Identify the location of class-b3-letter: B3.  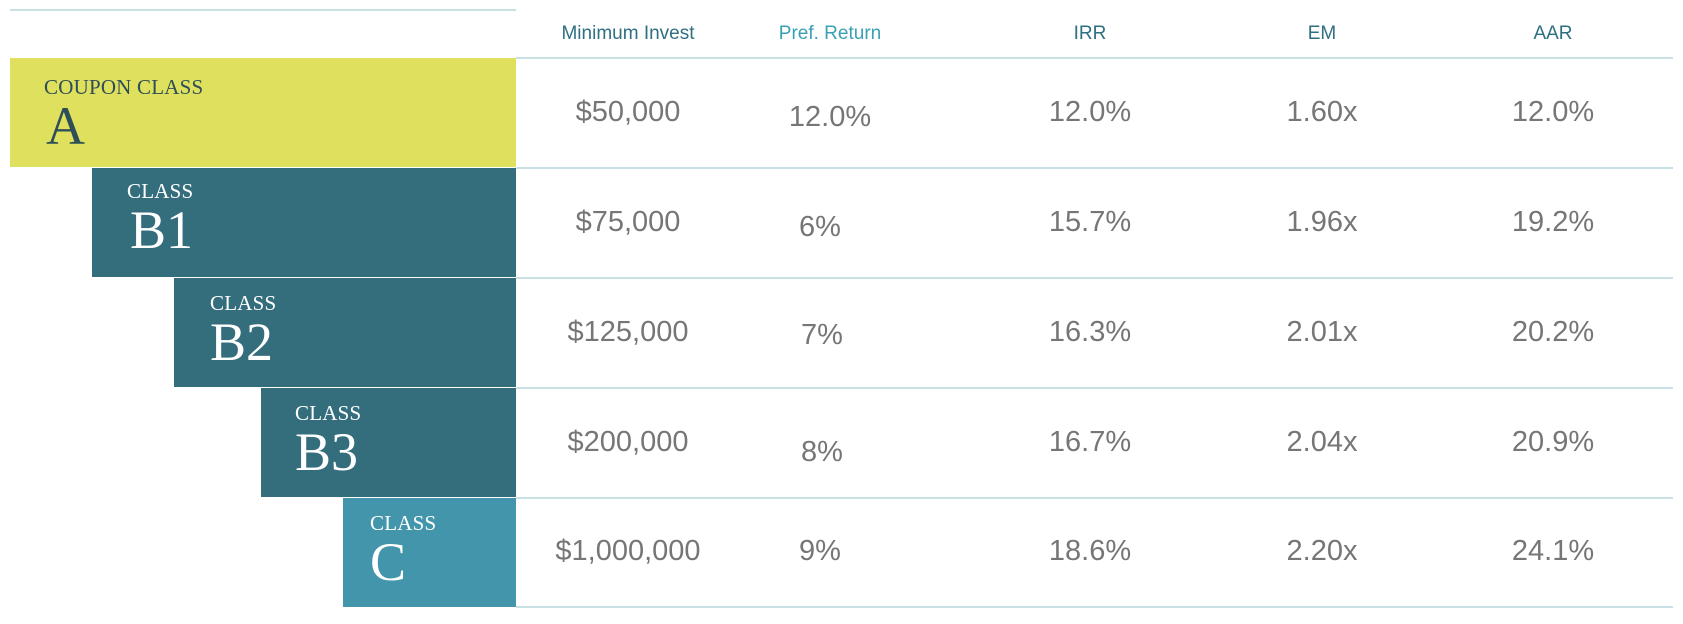
(327, 452).